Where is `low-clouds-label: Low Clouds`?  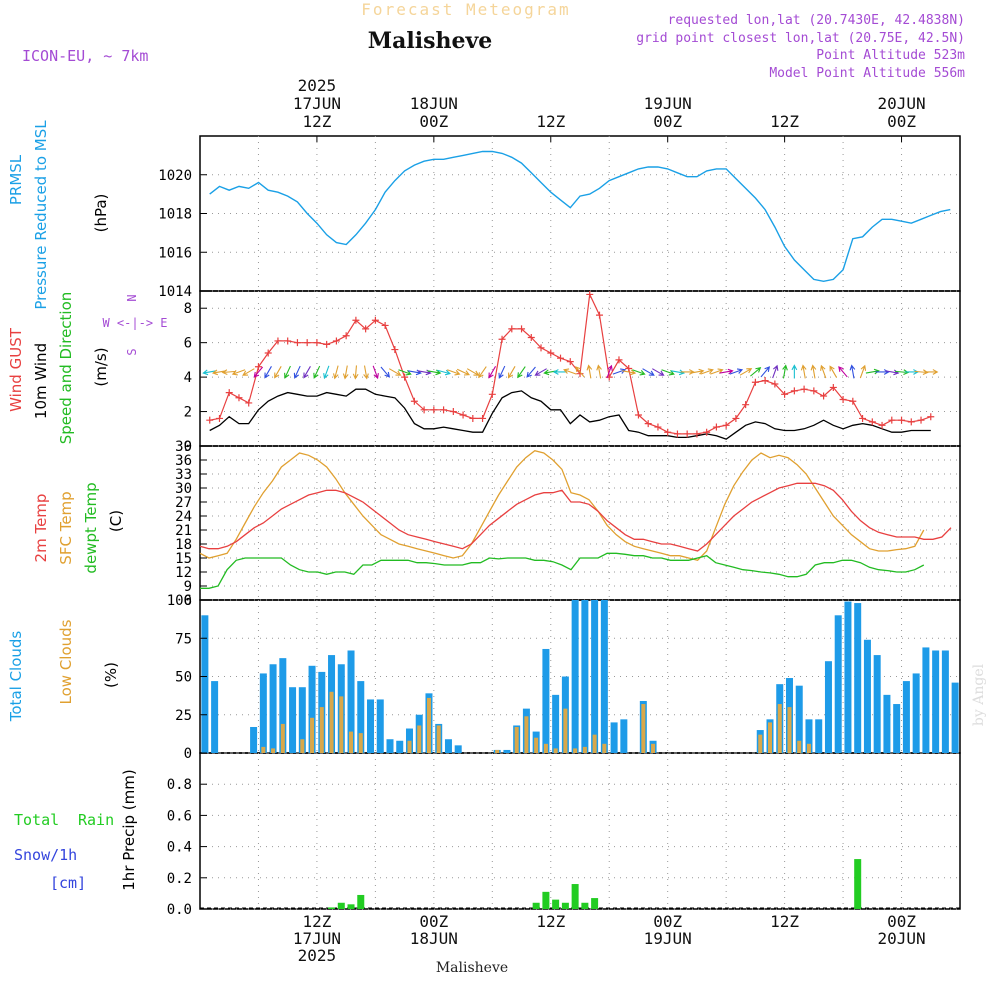
low-clouds-label: Low Clouds is located at coordinates (66, 661).